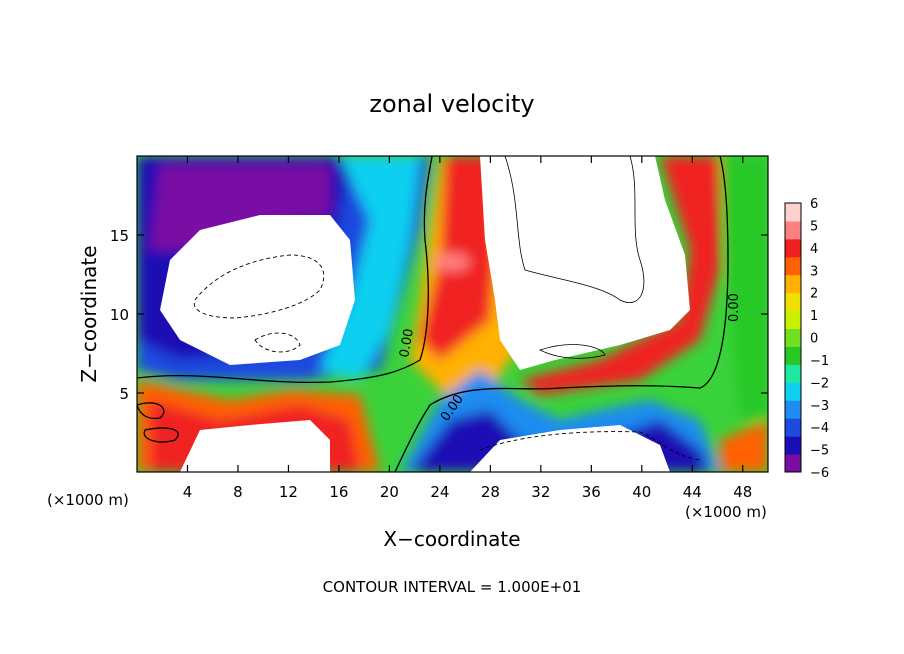  I want to click on contour-label-0: 0.00, so click(407, 343).